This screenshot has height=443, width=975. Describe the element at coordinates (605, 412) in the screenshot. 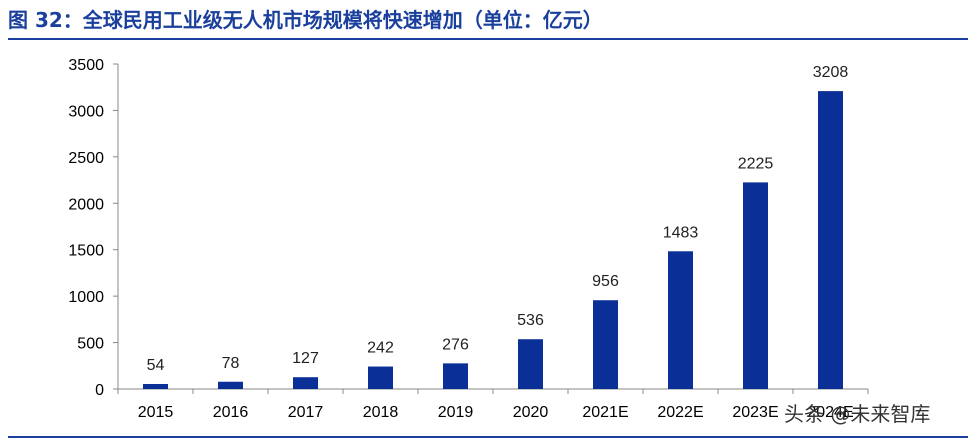

I see `x-tick-label: 2021E` at that location.